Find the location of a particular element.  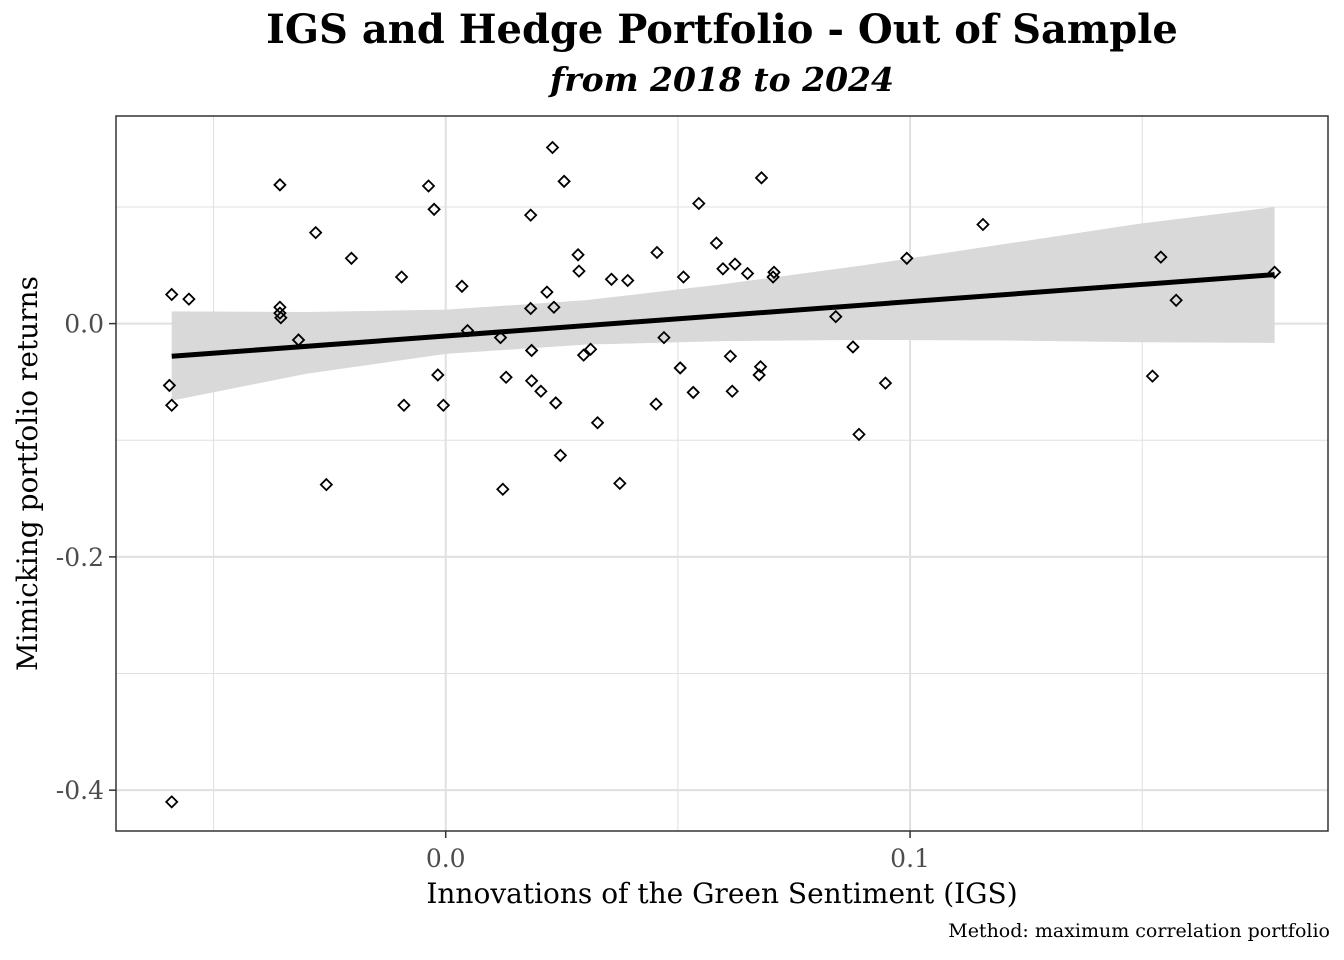

x-axis-title: Innovations of the Green Sentiment (IGS) is located at coordinates (721, 893).